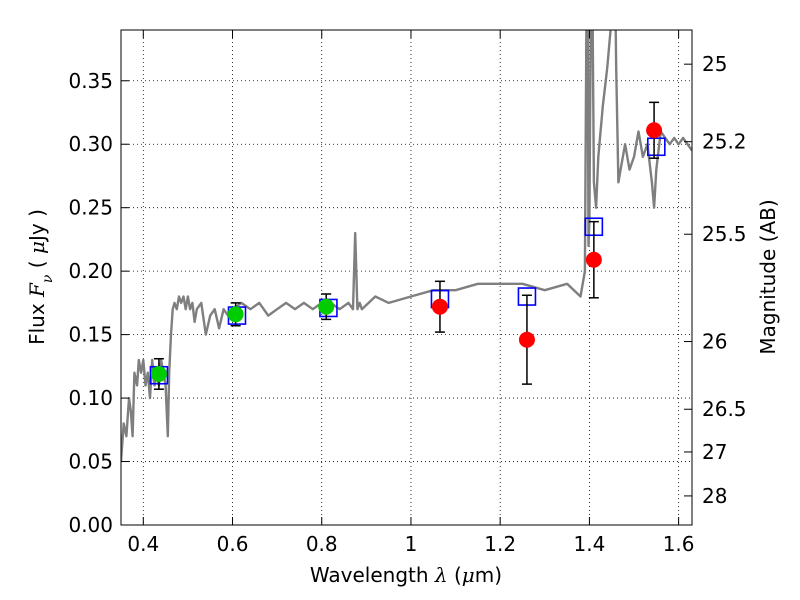 This screenshot has width=800, height=600. What do you see at coordinates (679, 544) in the screenshot?
I see `x-tick-label: 1.6` at bounding box center [679, 544].